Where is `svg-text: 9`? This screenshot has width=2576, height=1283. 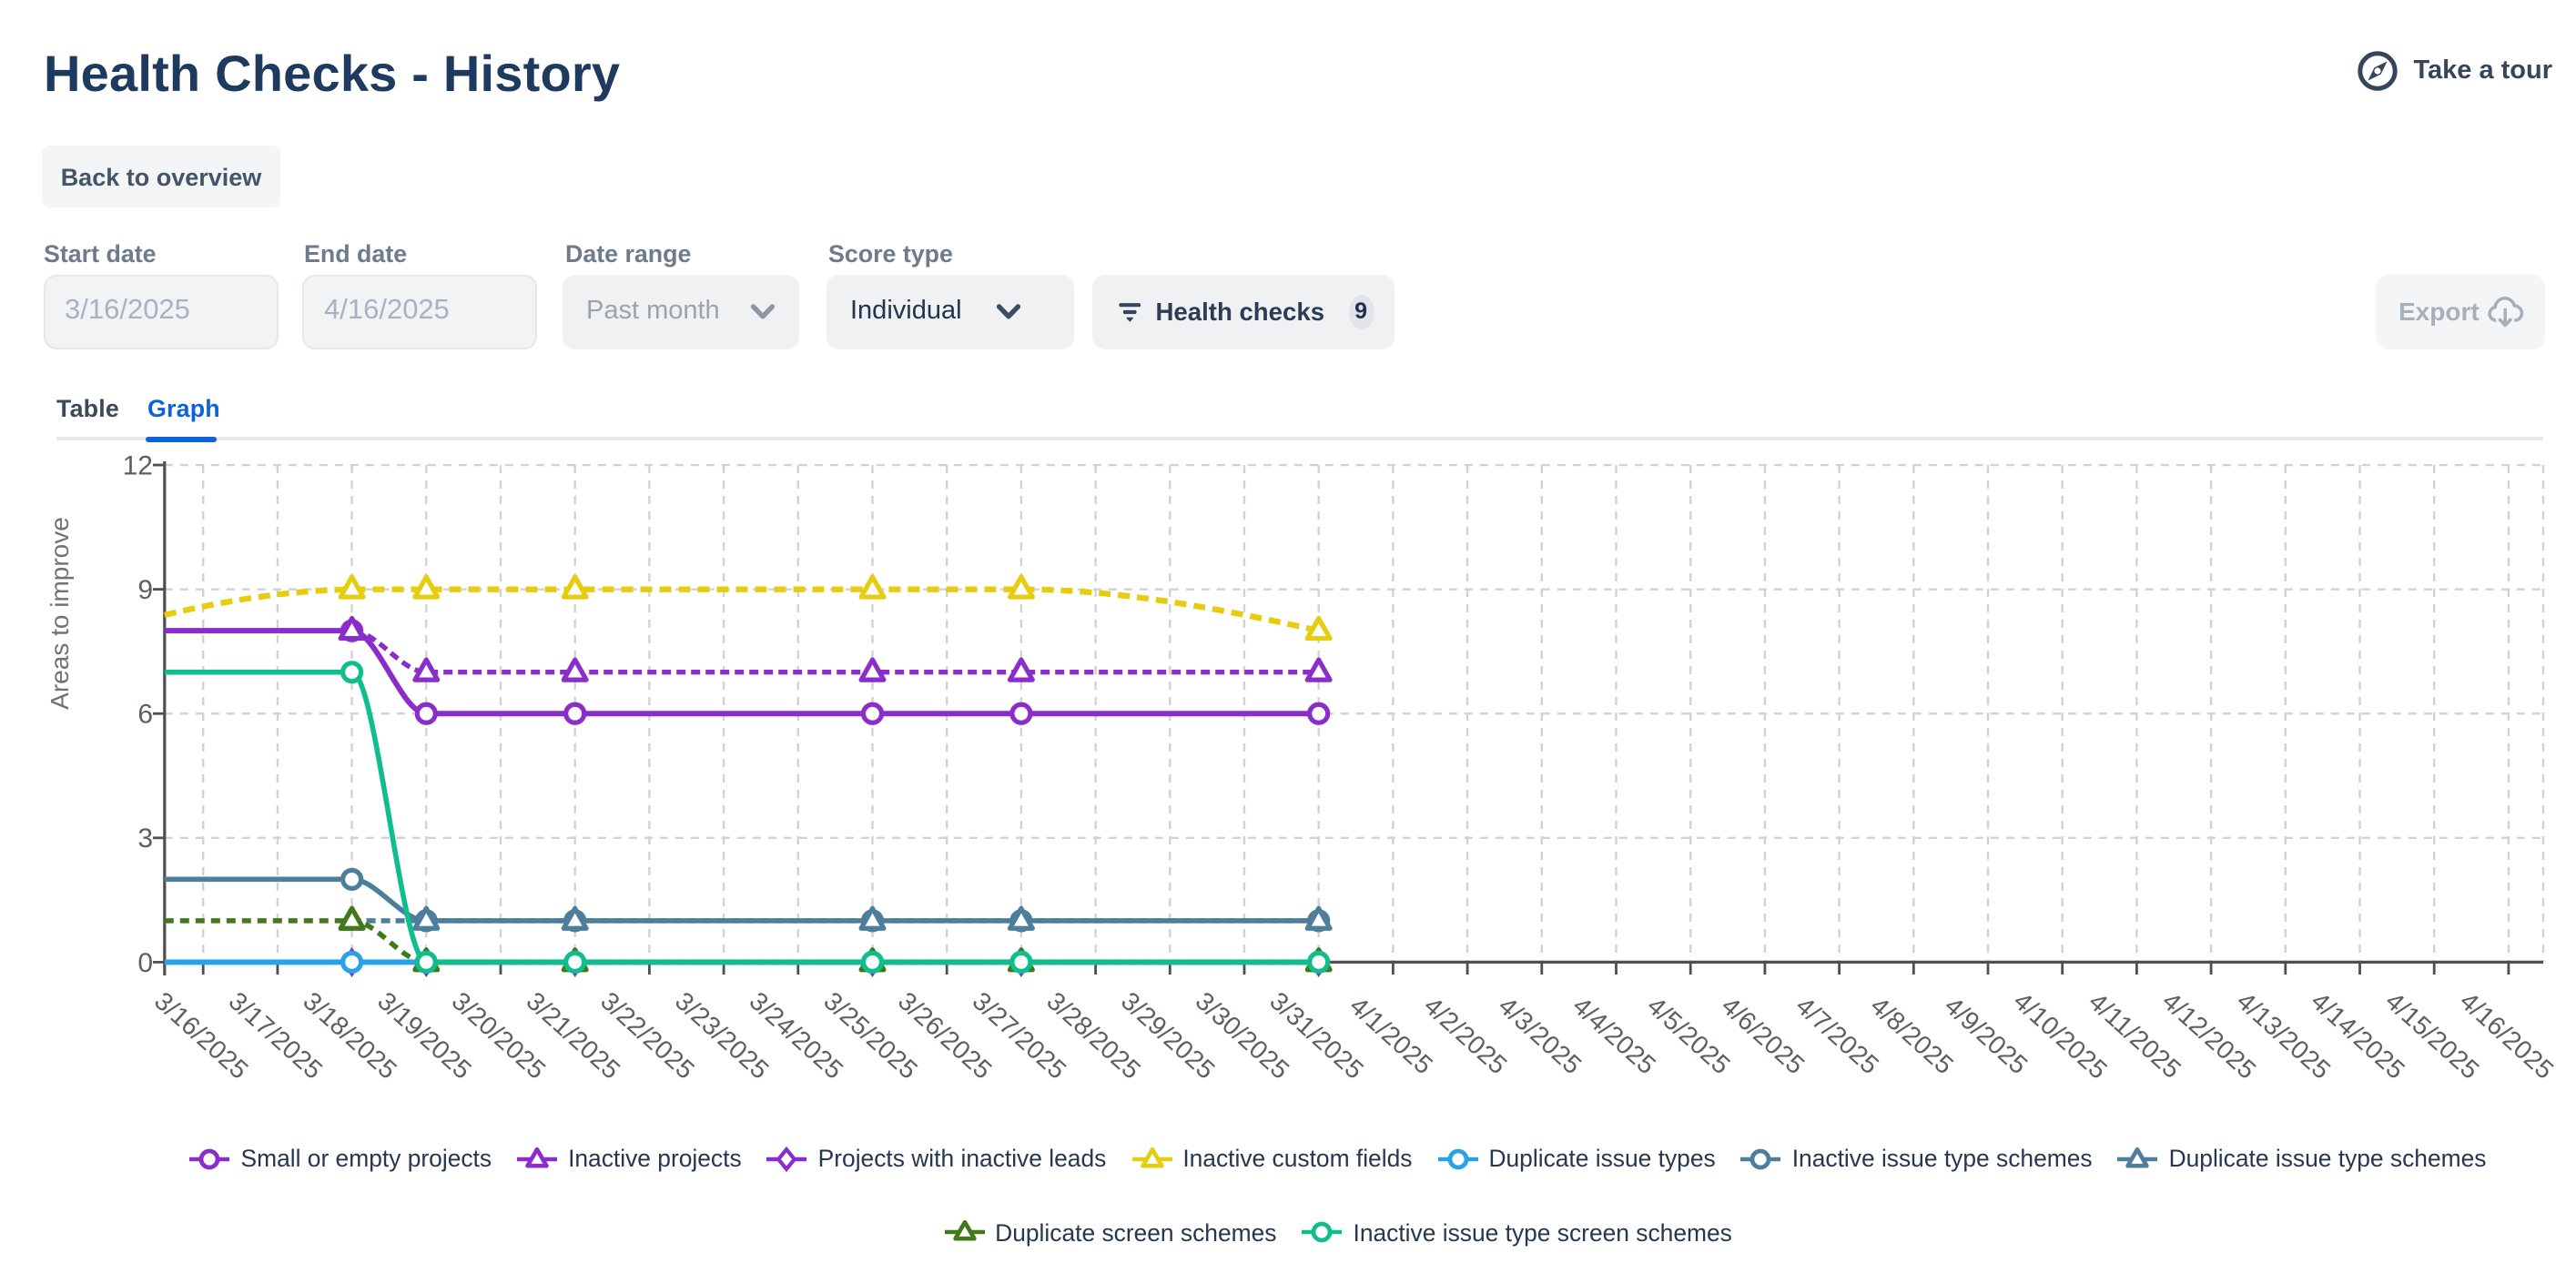 svg-text: 9 is located at coordinates (145, 590).